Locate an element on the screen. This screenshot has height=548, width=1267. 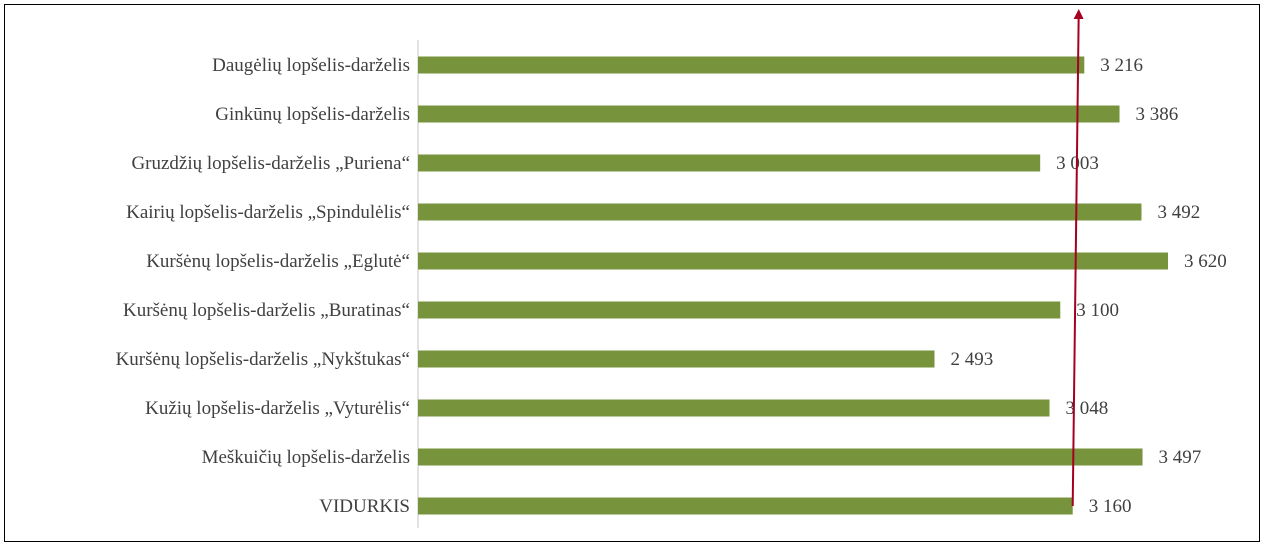
value-label: 3 160 is located at coordinates (1110, 506).